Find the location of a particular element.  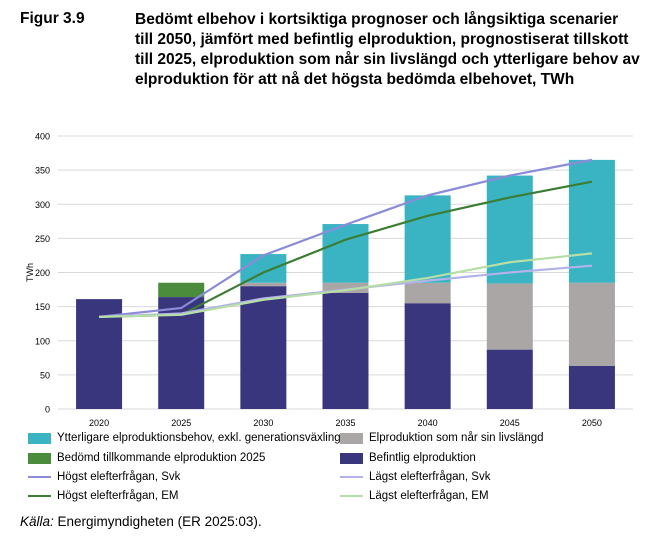

y-tick-label: 300 is located at coordinates (42, 205).